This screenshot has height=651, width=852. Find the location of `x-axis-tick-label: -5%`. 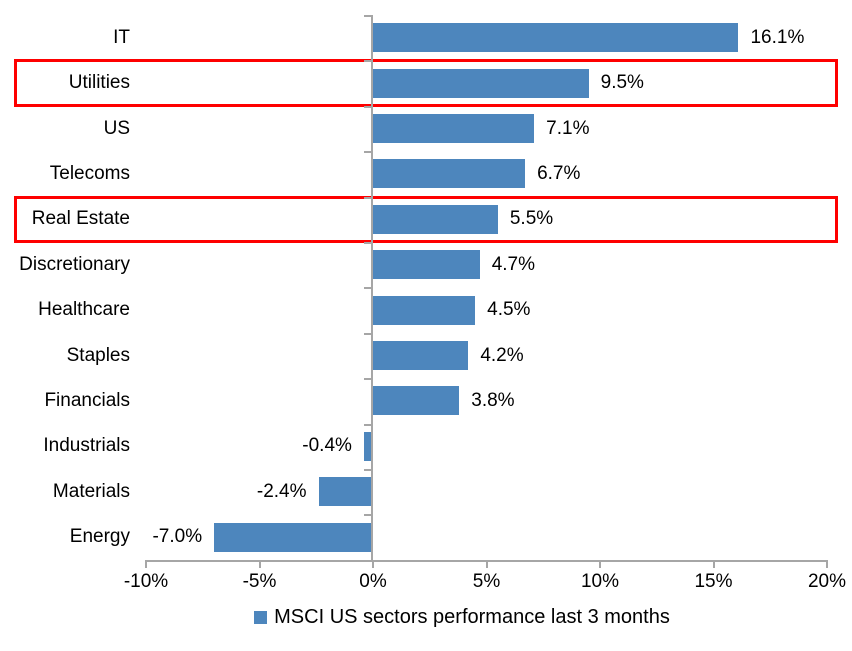

x-axis-tick-label: -5% is located at coordinates (259, 581).